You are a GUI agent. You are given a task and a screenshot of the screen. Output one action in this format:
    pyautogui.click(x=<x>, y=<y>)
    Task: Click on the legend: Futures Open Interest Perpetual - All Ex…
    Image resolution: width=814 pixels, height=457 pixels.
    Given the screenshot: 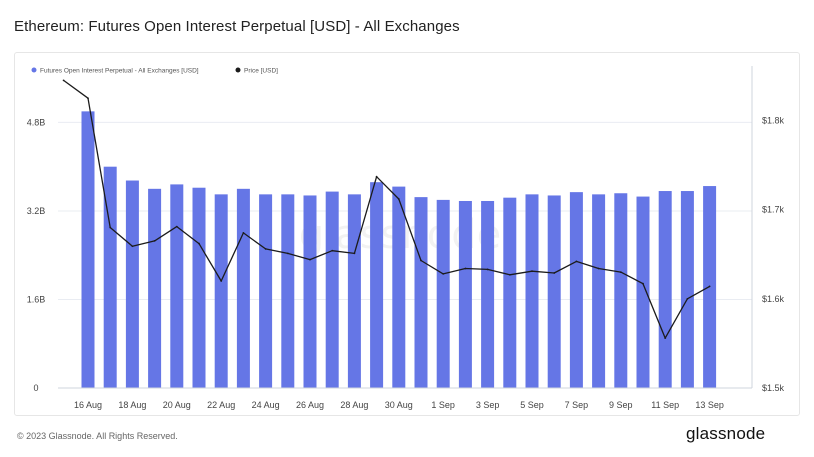 What is the action you would take?
    pyautogui.click(x=154, y=71)
    